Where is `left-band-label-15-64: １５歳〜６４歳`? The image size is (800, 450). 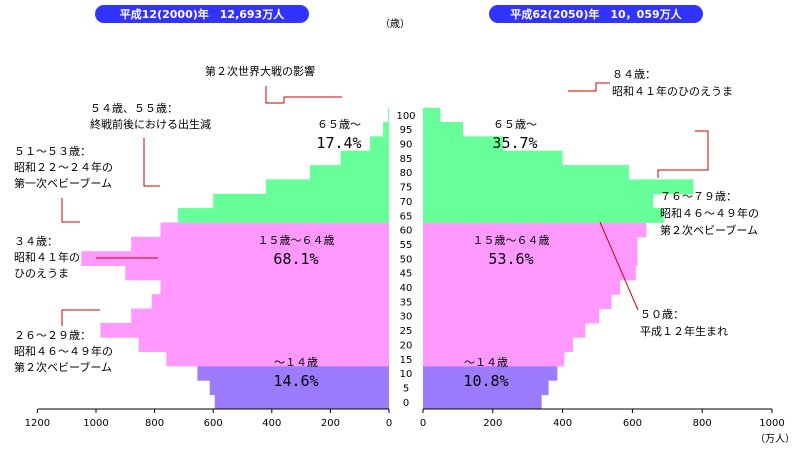 left-band-label-15-64: １５歳〜６４歳 is located at coordinates (296, 240).